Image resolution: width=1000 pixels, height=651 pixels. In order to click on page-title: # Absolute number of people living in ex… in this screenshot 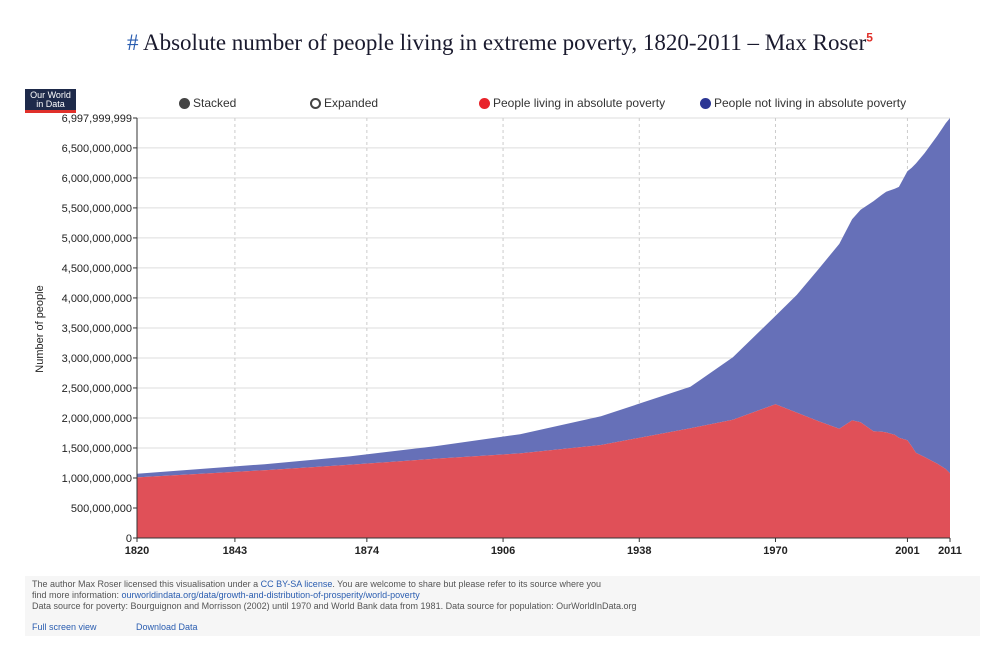, I will do `click(500, 43)`.